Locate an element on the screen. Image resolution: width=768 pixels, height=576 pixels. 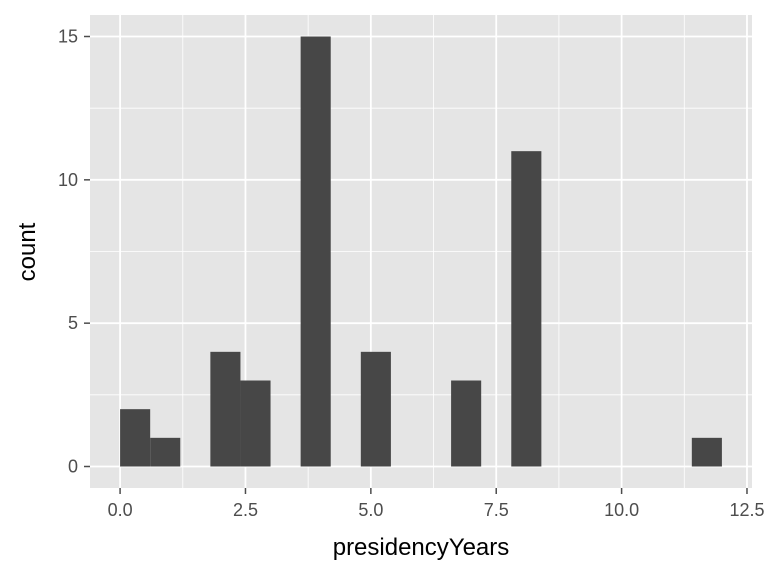
x-tick-label: 10.0 is located at coordinates (621, 510).